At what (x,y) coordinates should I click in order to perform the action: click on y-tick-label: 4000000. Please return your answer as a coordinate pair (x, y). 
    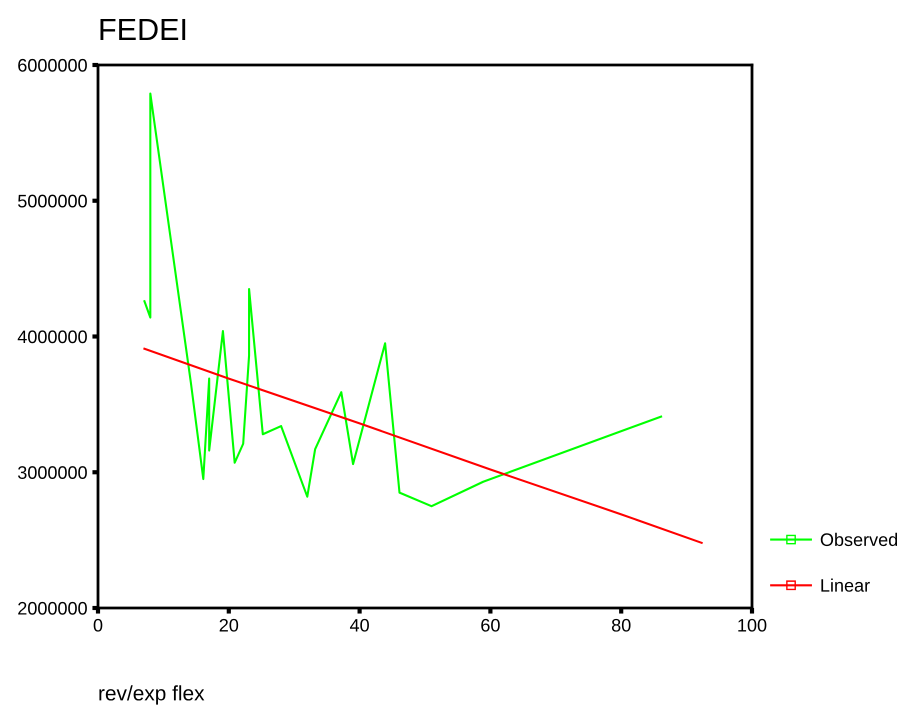
    Looking at the image, I should click on (52, 337).